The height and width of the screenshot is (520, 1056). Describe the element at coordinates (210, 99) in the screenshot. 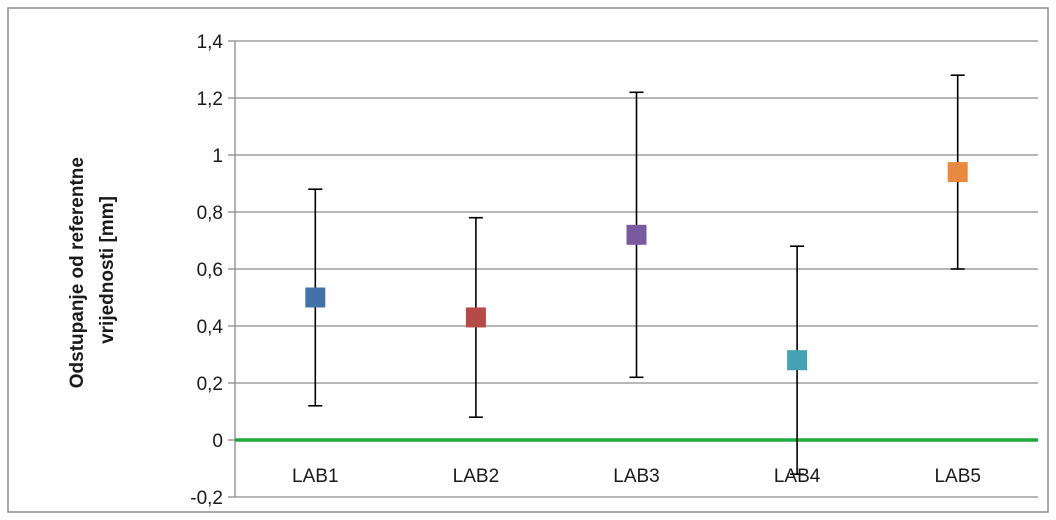

I see `y-tick-label: 1,2` at that location.